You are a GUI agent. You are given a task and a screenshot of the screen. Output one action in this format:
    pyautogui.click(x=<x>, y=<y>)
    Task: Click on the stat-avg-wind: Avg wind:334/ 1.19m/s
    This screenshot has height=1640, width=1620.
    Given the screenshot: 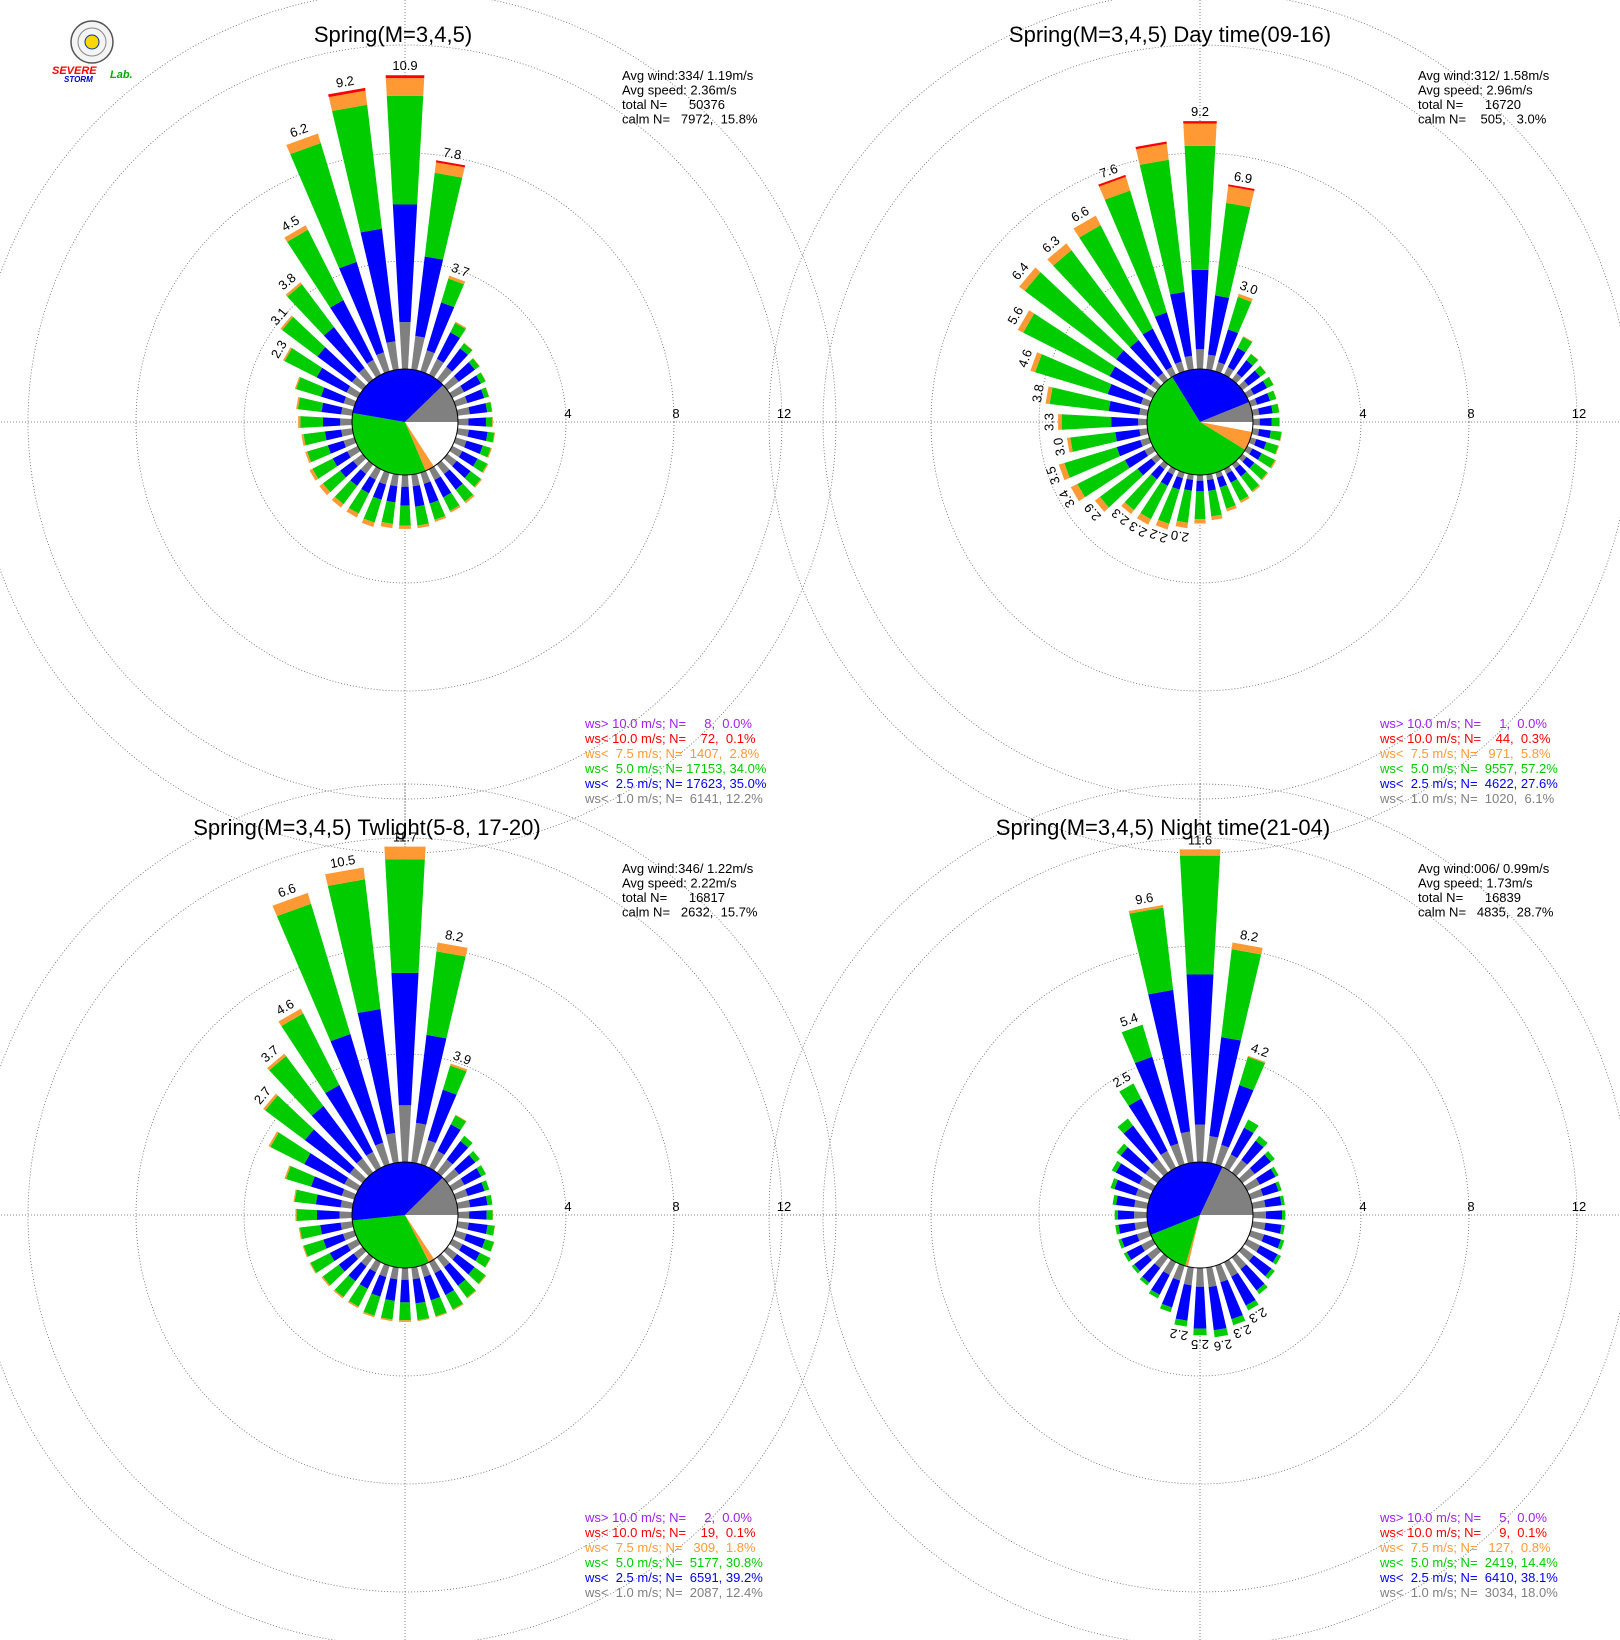 What is the action you would take?
    pyautogui.click(x=688, y=75)
    